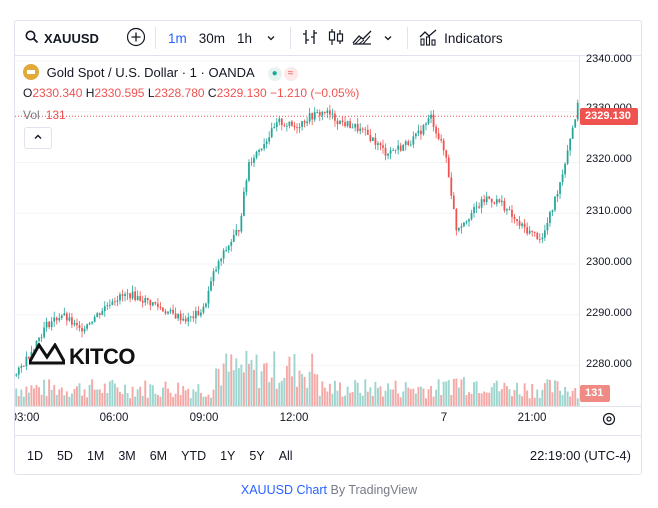 The image size is (658, 508). Describe the element at coordinates (64, 455) in the screenshot. I see `range-5d: 5D` at that location.